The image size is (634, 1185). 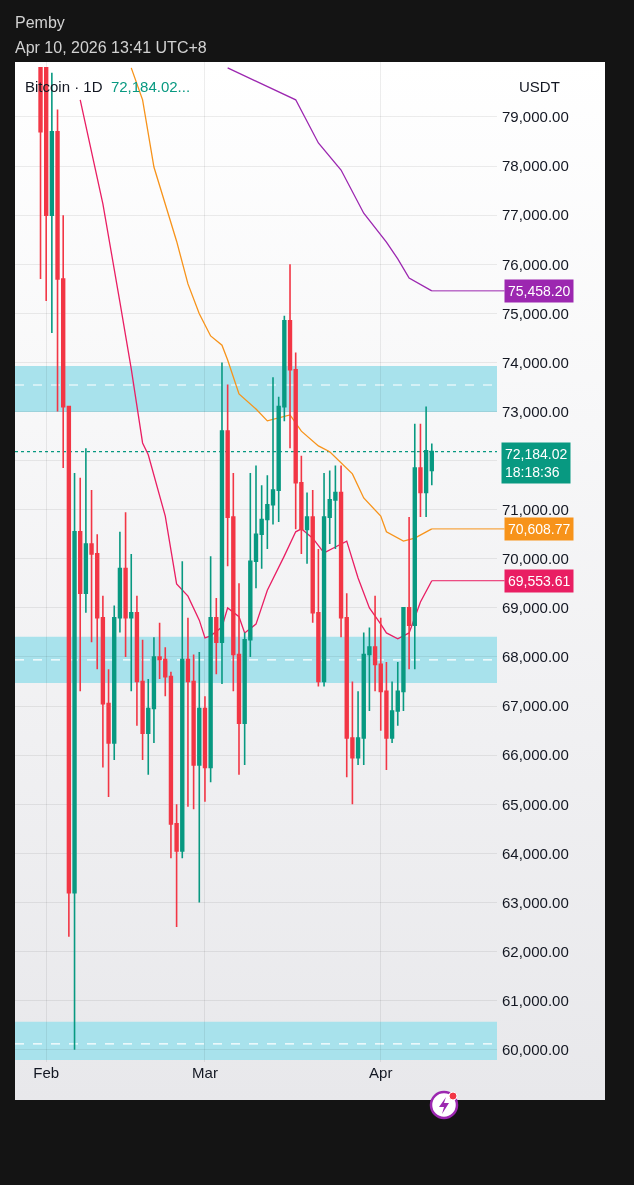 I want to click on y-tick-label: 78,000.00, so click(x=535, y=166).